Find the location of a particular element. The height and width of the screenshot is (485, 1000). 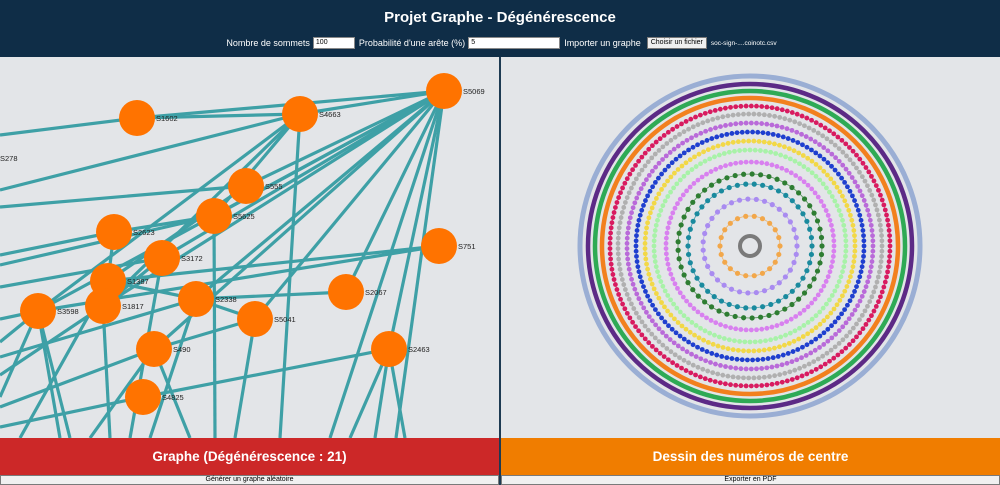

core-center is located at coordinates (750, 246).